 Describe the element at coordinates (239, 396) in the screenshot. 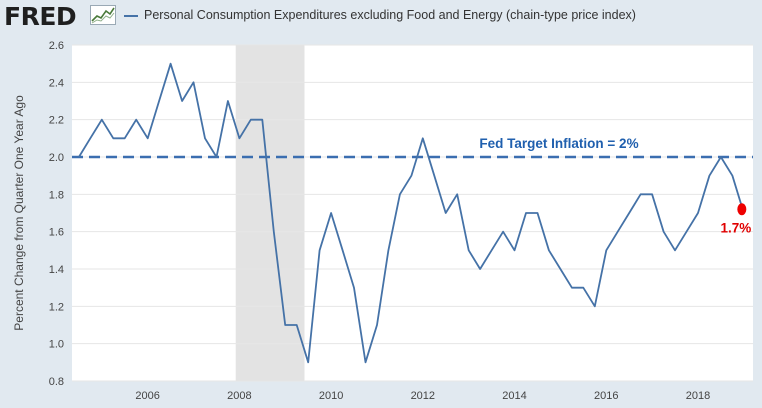

I see `x-tick-label: 2008` at that location.